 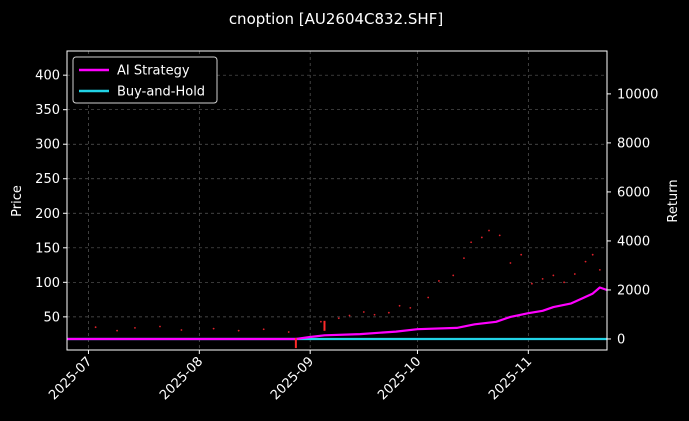 What do you see at coordinates (637, 94) in the screenshot?
I see `y2-tick-label: 10000` at bounding box center [637, 94].